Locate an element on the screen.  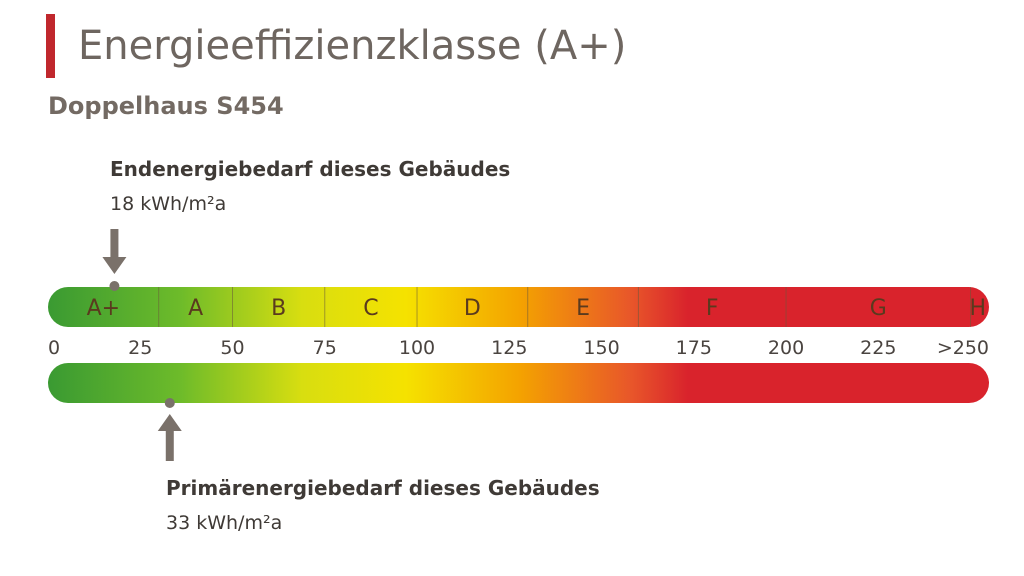
title-accent-bar is located at coordinates (50, 46).